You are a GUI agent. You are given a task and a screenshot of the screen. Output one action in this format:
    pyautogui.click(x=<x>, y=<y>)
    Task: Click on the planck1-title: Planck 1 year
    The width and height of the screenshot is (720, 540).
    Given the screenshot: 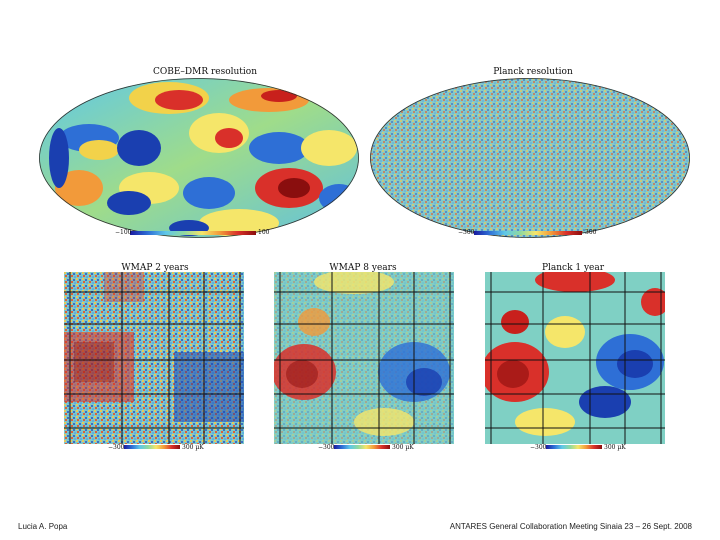 What is the action you would take?
    pyautogui.click(x=573, y=268)
    